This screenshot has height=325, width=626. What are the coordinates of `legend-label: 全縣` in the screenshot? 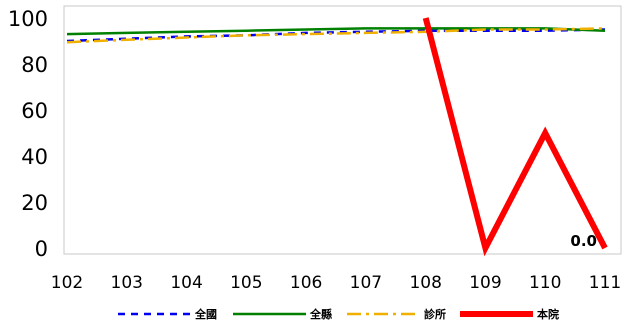 It's located at (320, 314).